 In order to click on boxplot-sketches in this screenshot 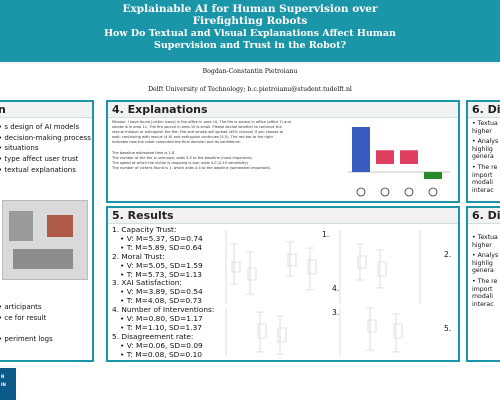, I will do `click(323, 293)`.